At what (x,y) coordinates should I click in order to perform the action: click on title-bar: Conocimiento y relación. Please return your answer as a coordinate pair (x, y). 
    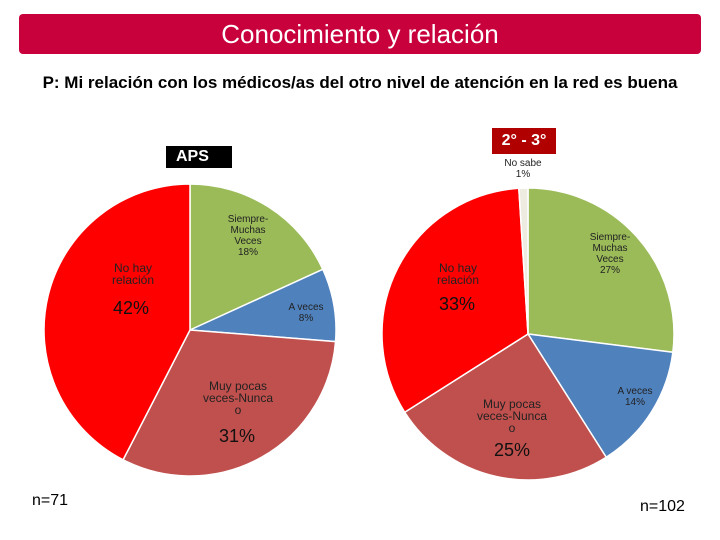
    Looking at the image, I should click on (360, 34).